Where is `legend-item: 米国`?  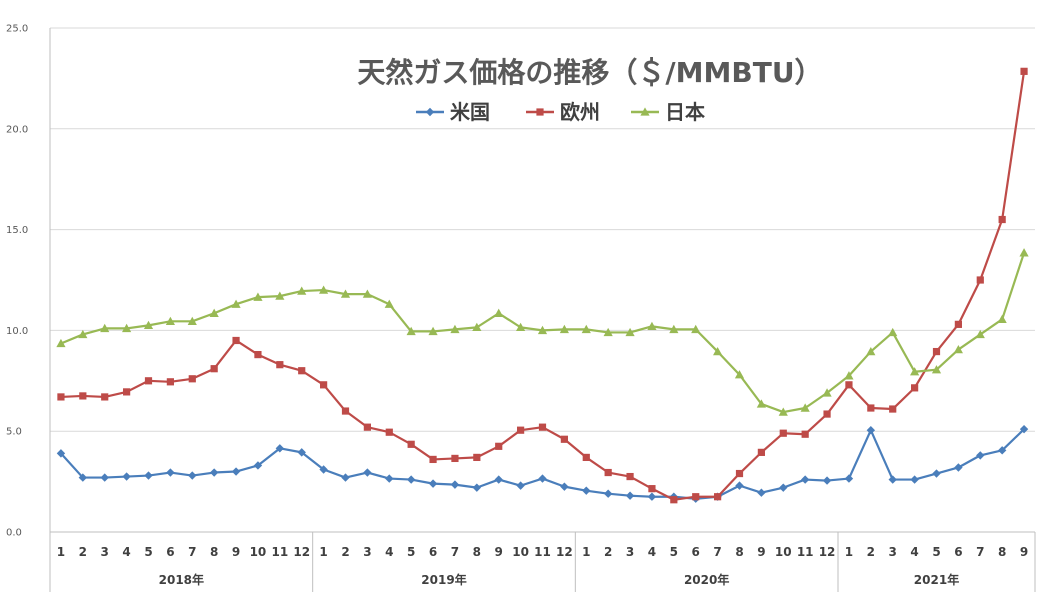
legend-item: 米国 is located at coordinates (453, 112).